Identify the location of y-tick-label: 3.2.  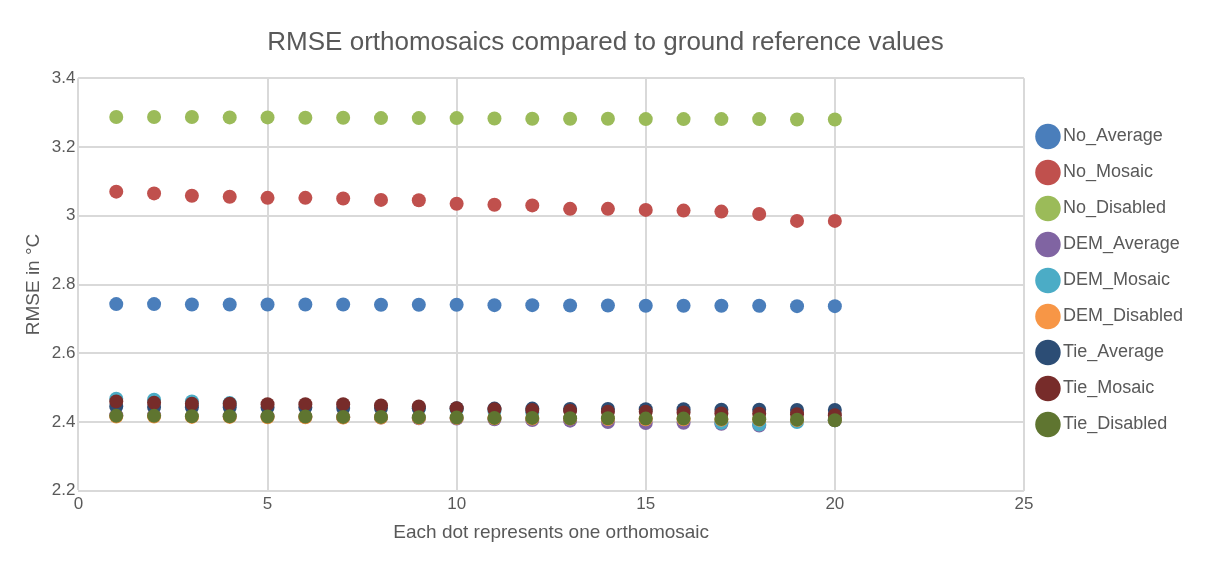
(63, 146).